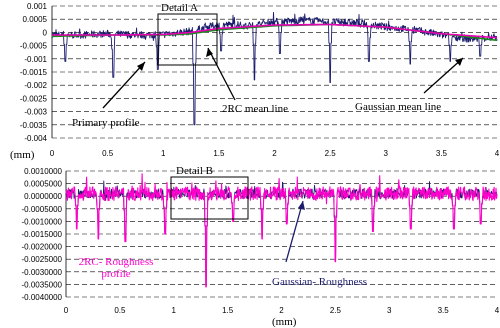 The height and width of the screenshot is (328, 500). What do you see at coordinates (497, 310) in the screenshot?
I see `chart-b-x-tick-label: 4` at bounding box center [497, 310].